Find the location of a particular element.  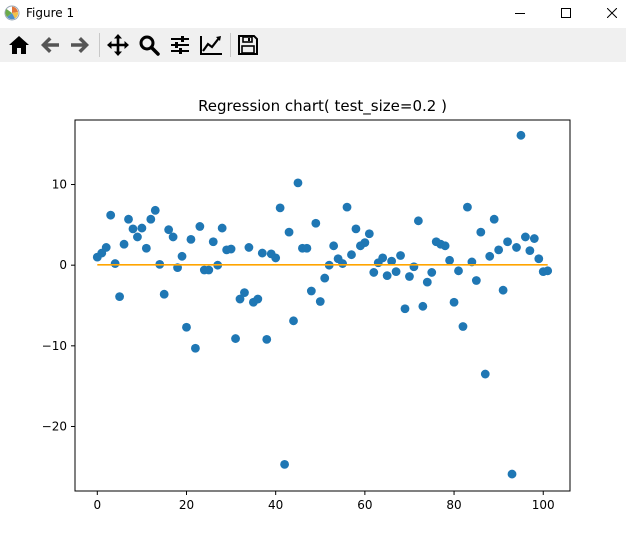

edit-axes-button is located at coordinates (211, 45).